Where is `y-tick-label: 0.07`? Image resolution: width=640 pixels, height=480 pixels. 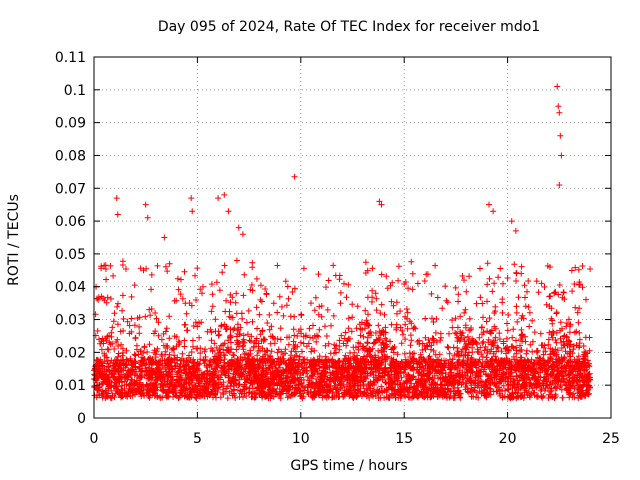
y-tick-label: 0.07 is located at coordinates (70, 189).